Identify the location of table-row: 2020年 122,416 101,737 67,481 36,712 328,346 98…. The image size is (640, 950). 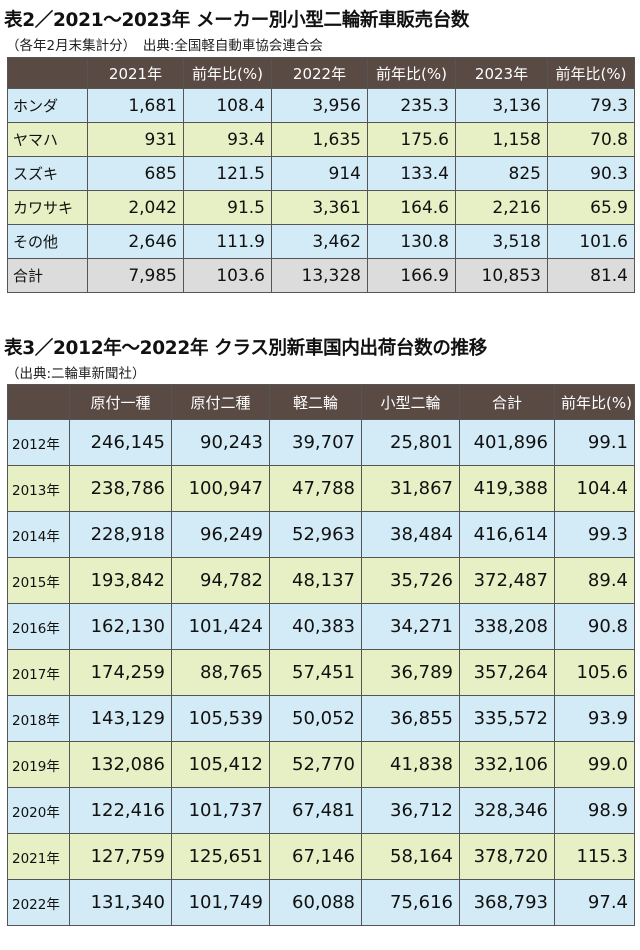
(321, 810).